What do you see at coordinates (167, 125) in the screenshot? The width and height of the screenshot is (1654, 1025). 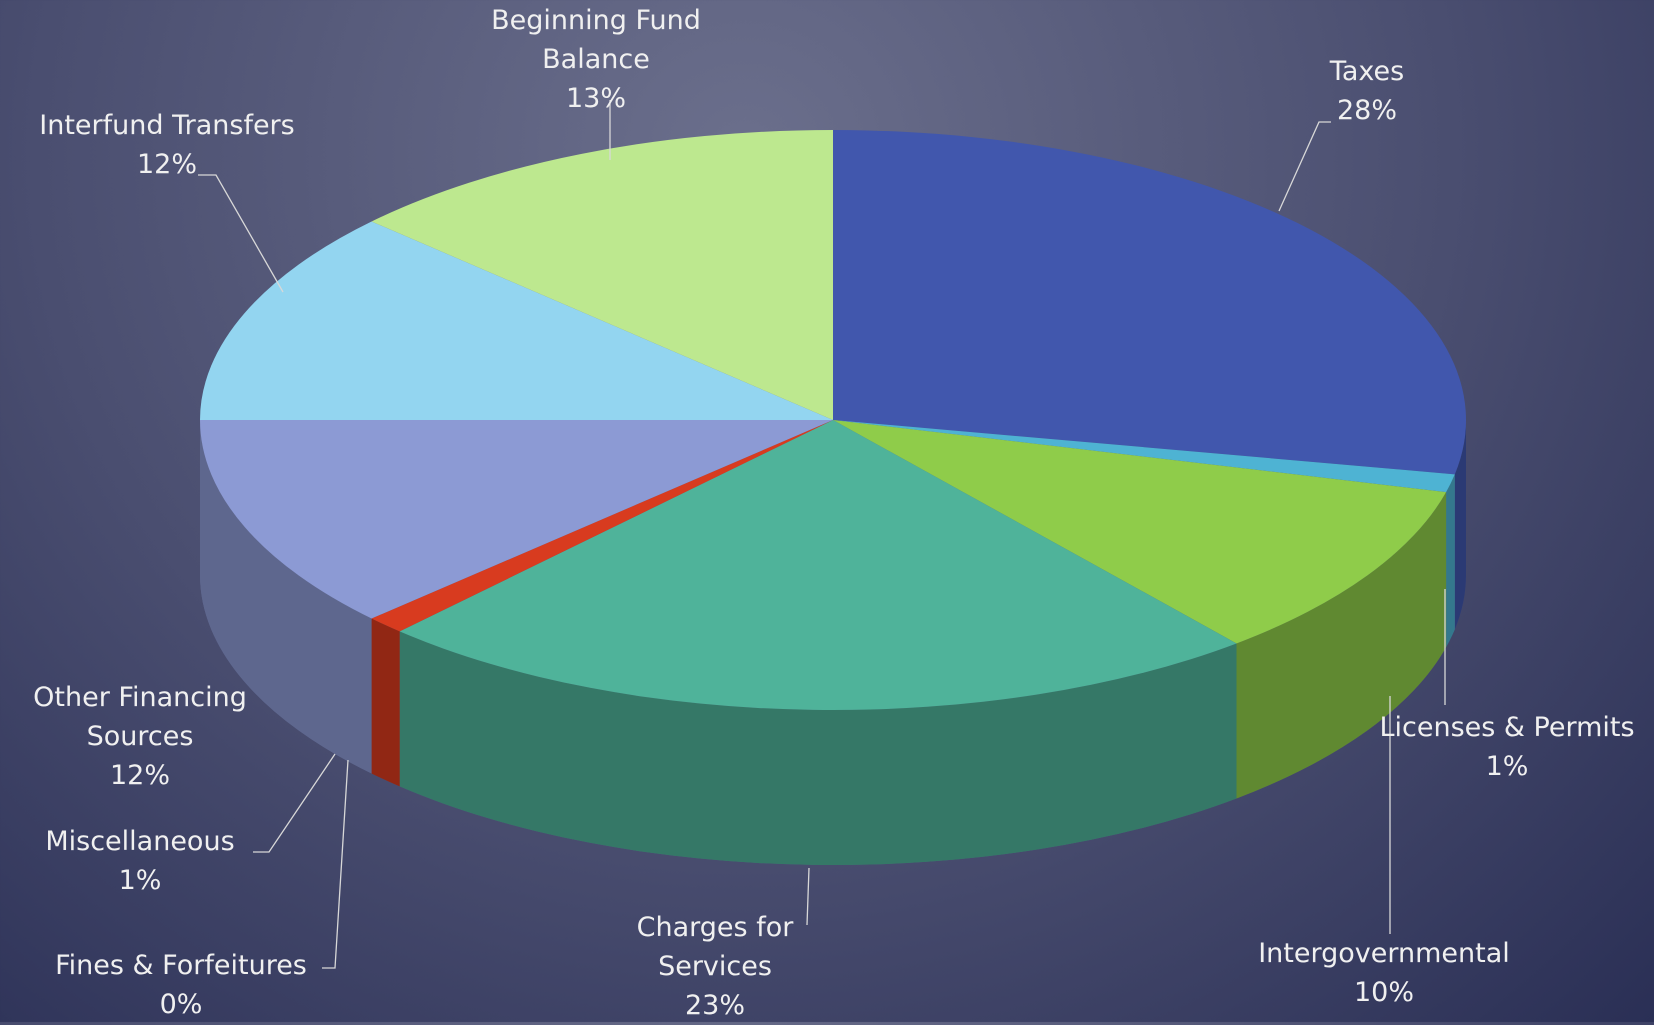 I see `slice-name: Interfund Transfers` at bounding box center [167, 125].